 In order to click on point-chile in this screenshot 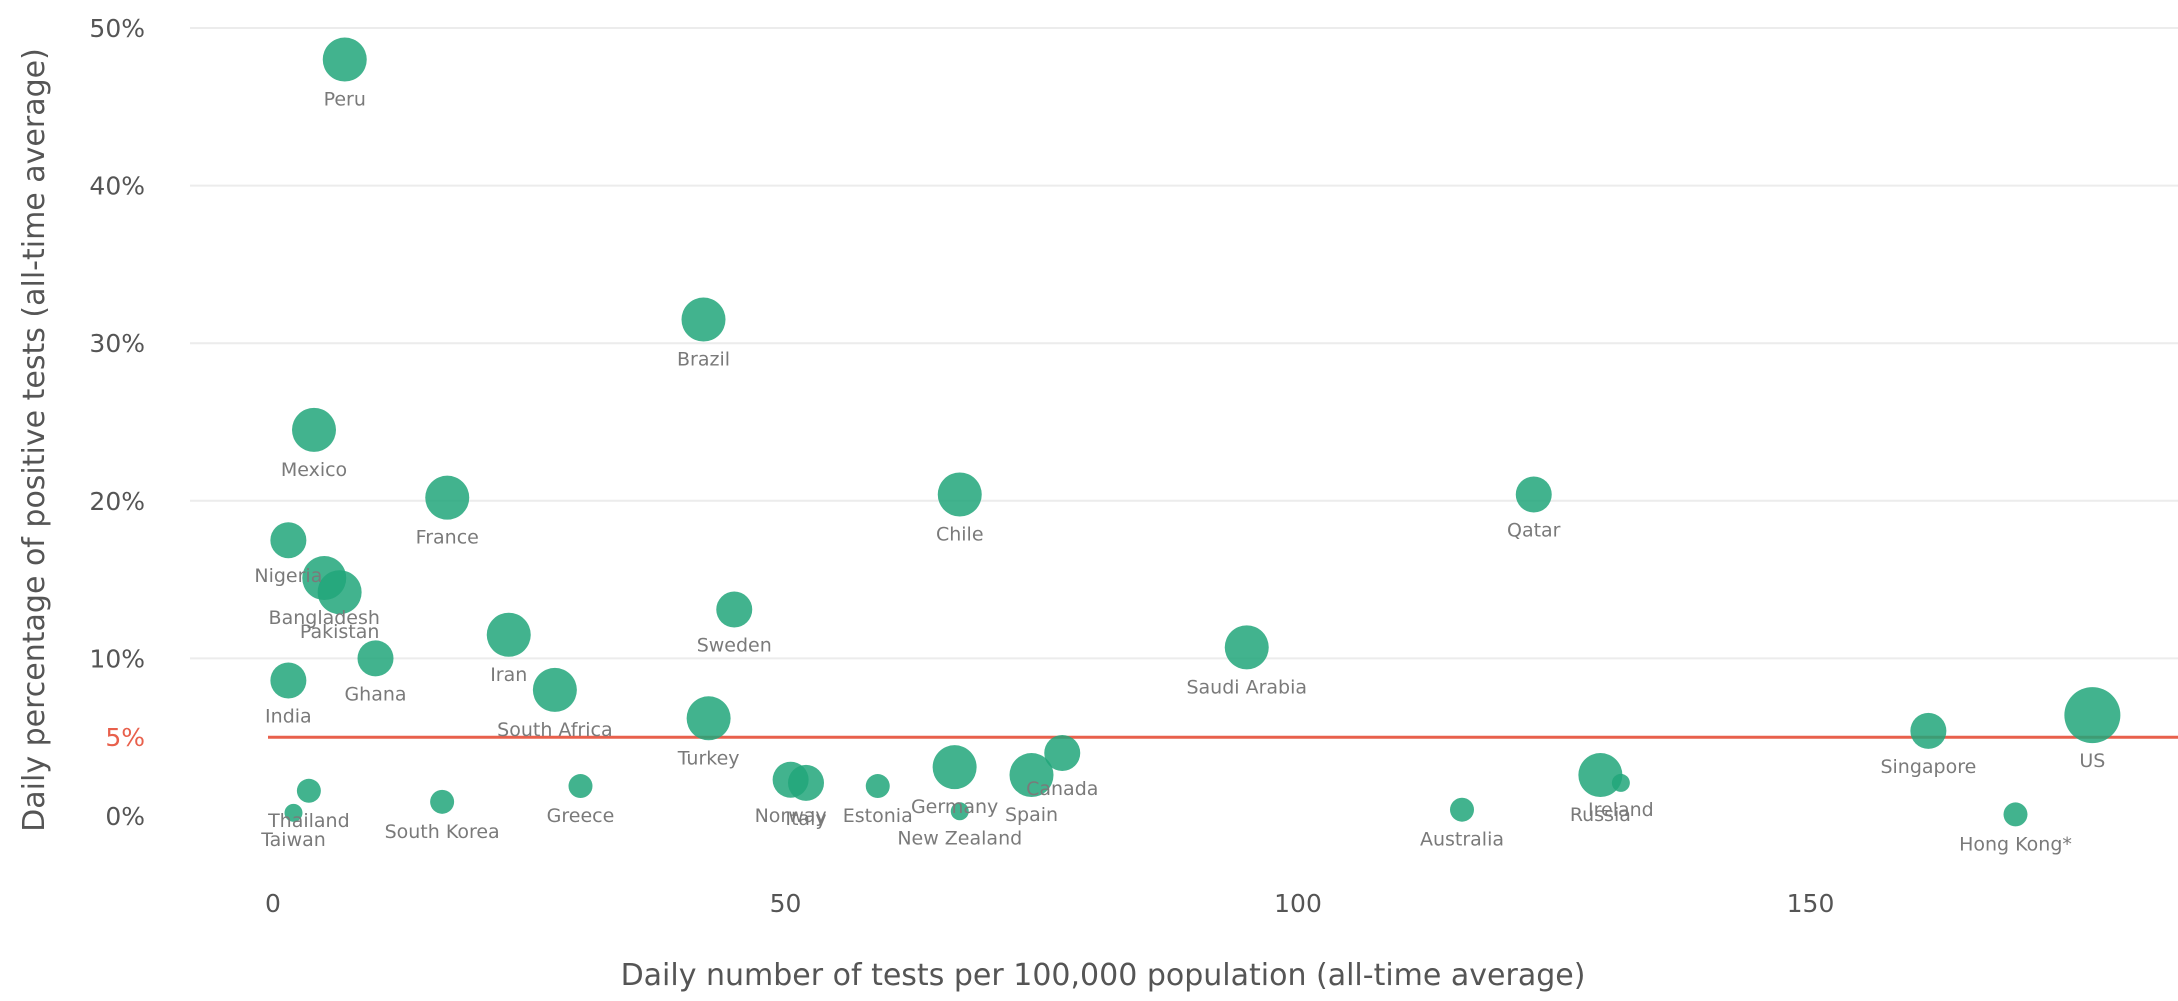, I will do `click(959, 494)`.